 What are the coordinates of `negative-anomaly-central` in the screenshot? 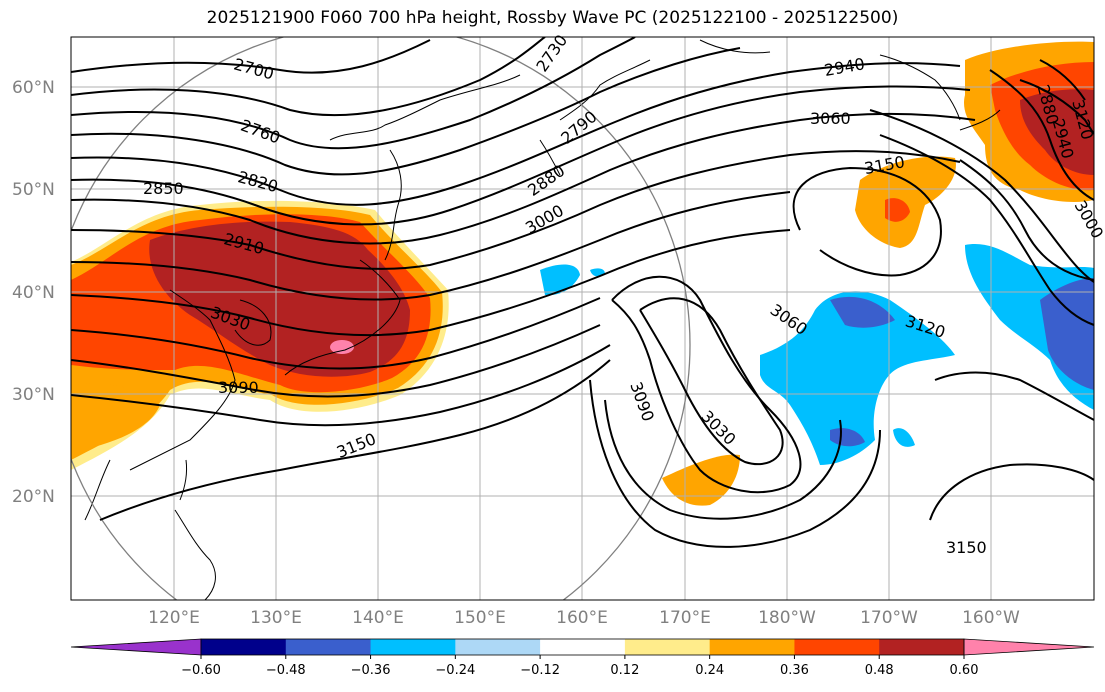 It's located at (857, 378).